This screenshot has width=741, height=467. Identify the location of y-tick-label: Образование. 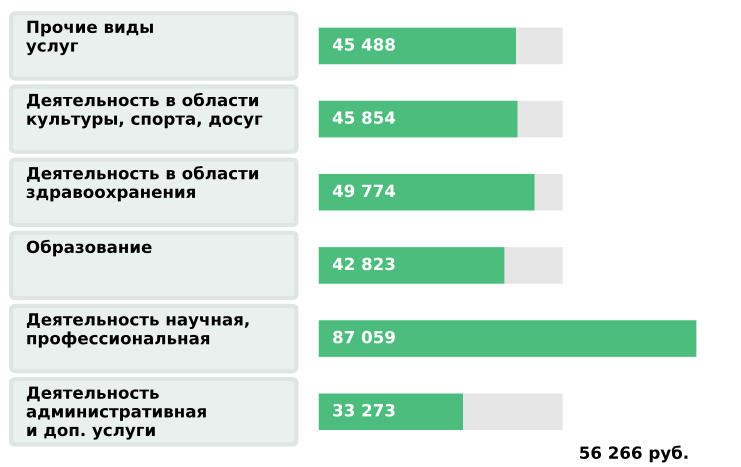
(89, 248).